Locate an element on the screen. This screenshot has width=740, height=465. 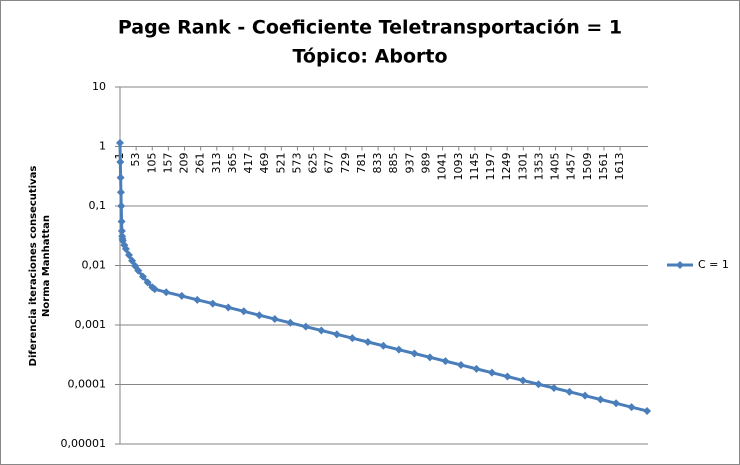
x-tick-label: 885 is located at coordinates (393, 163).